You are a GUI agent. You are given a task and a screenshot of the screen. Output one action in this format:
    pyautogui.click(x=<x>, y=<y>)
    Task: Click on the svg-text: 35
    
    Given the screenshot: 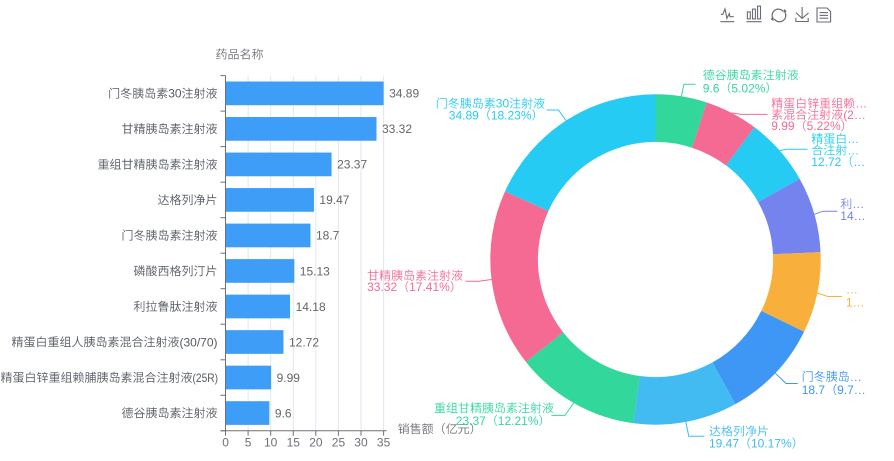 What is the action you would take?
    pyautogui.click(x=384, y=442)
    